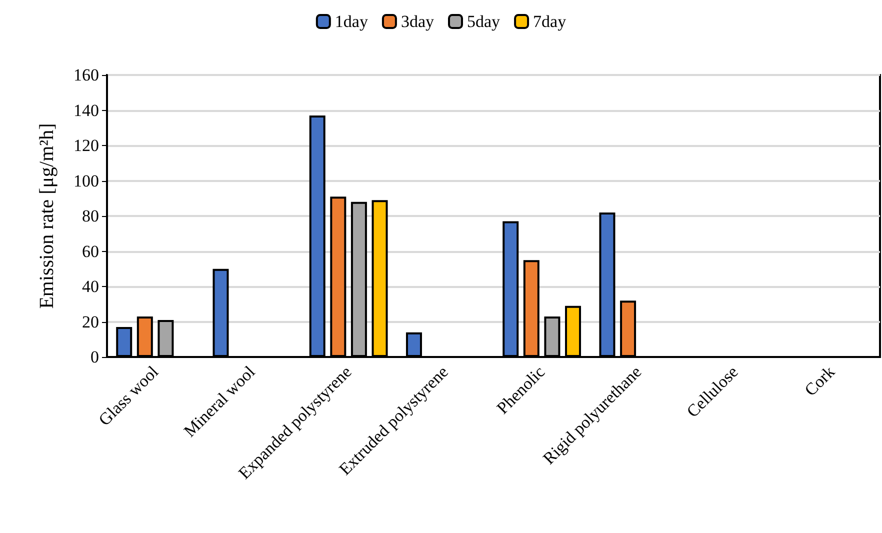 Image resolution: width=882 pixels, height=533 pixels. What do you see at coordinates (90, 322) in the screenshot?
I see `y-tick-label: 20` at bounding box center [90, 322].